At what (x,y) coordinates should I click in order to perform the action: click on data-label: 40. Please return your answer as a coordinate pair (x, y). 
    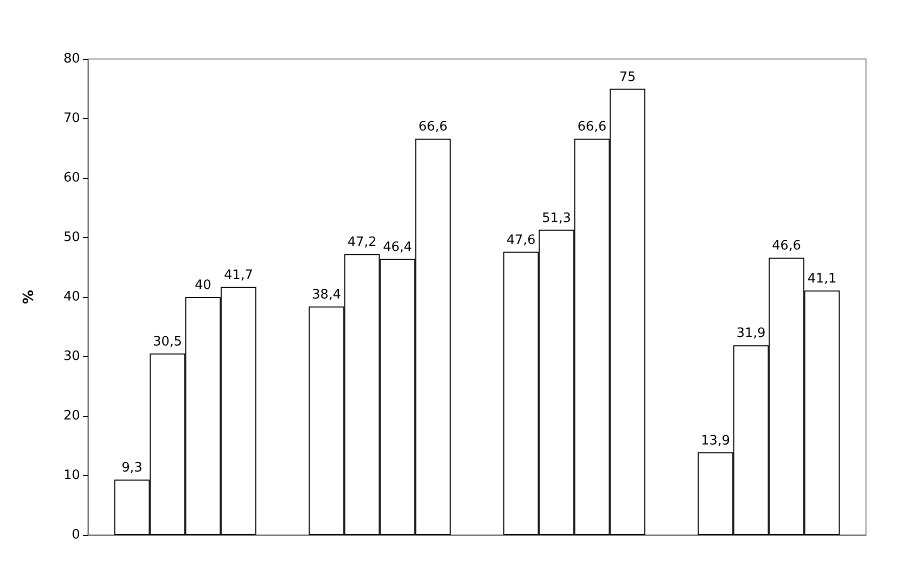
    Looking at the image, I should click on (203, 285).